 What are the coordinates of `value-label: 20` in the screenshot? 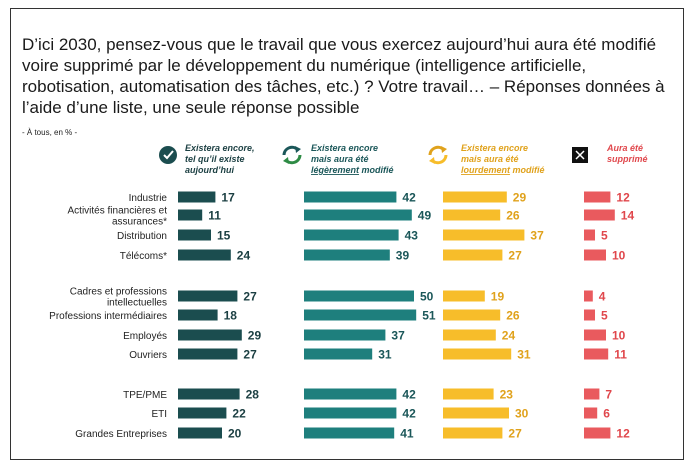 It's located at (235, 434).